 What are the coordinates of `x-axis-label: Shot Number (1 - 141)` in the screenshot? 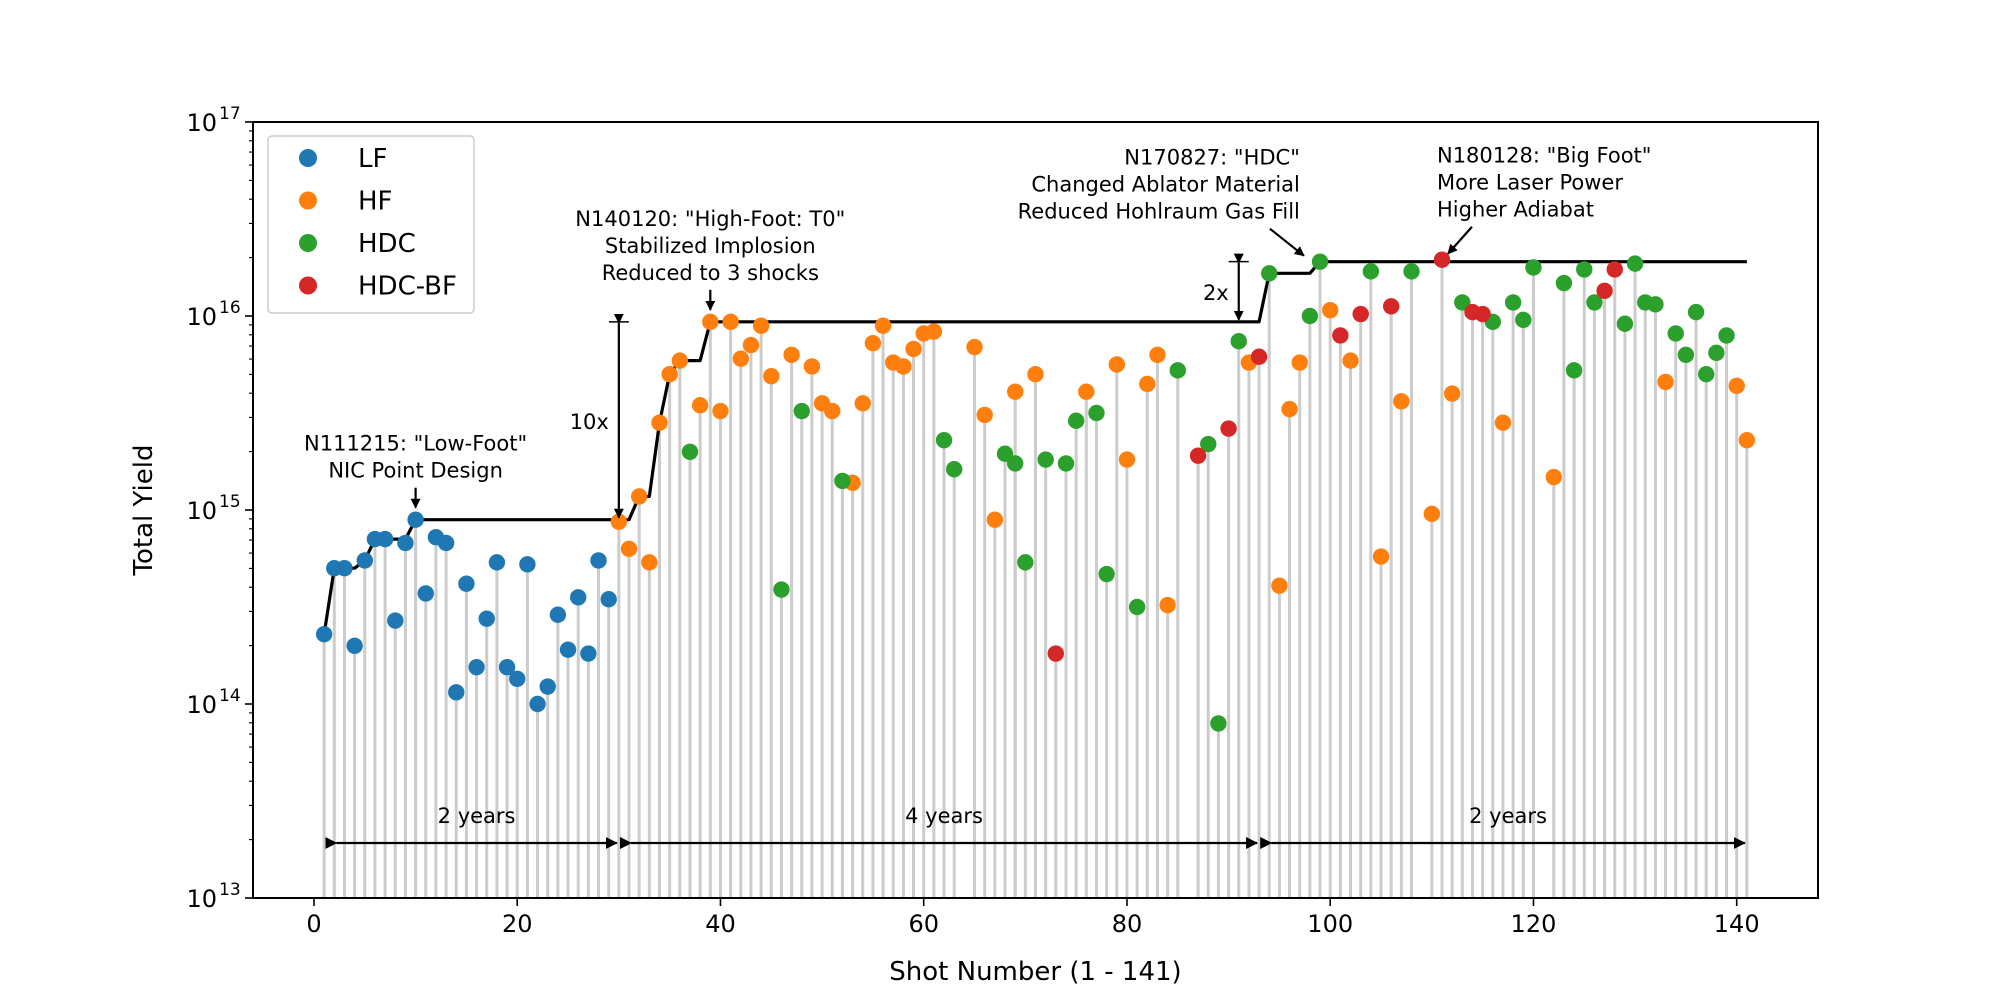 It's located at (1035, 972).